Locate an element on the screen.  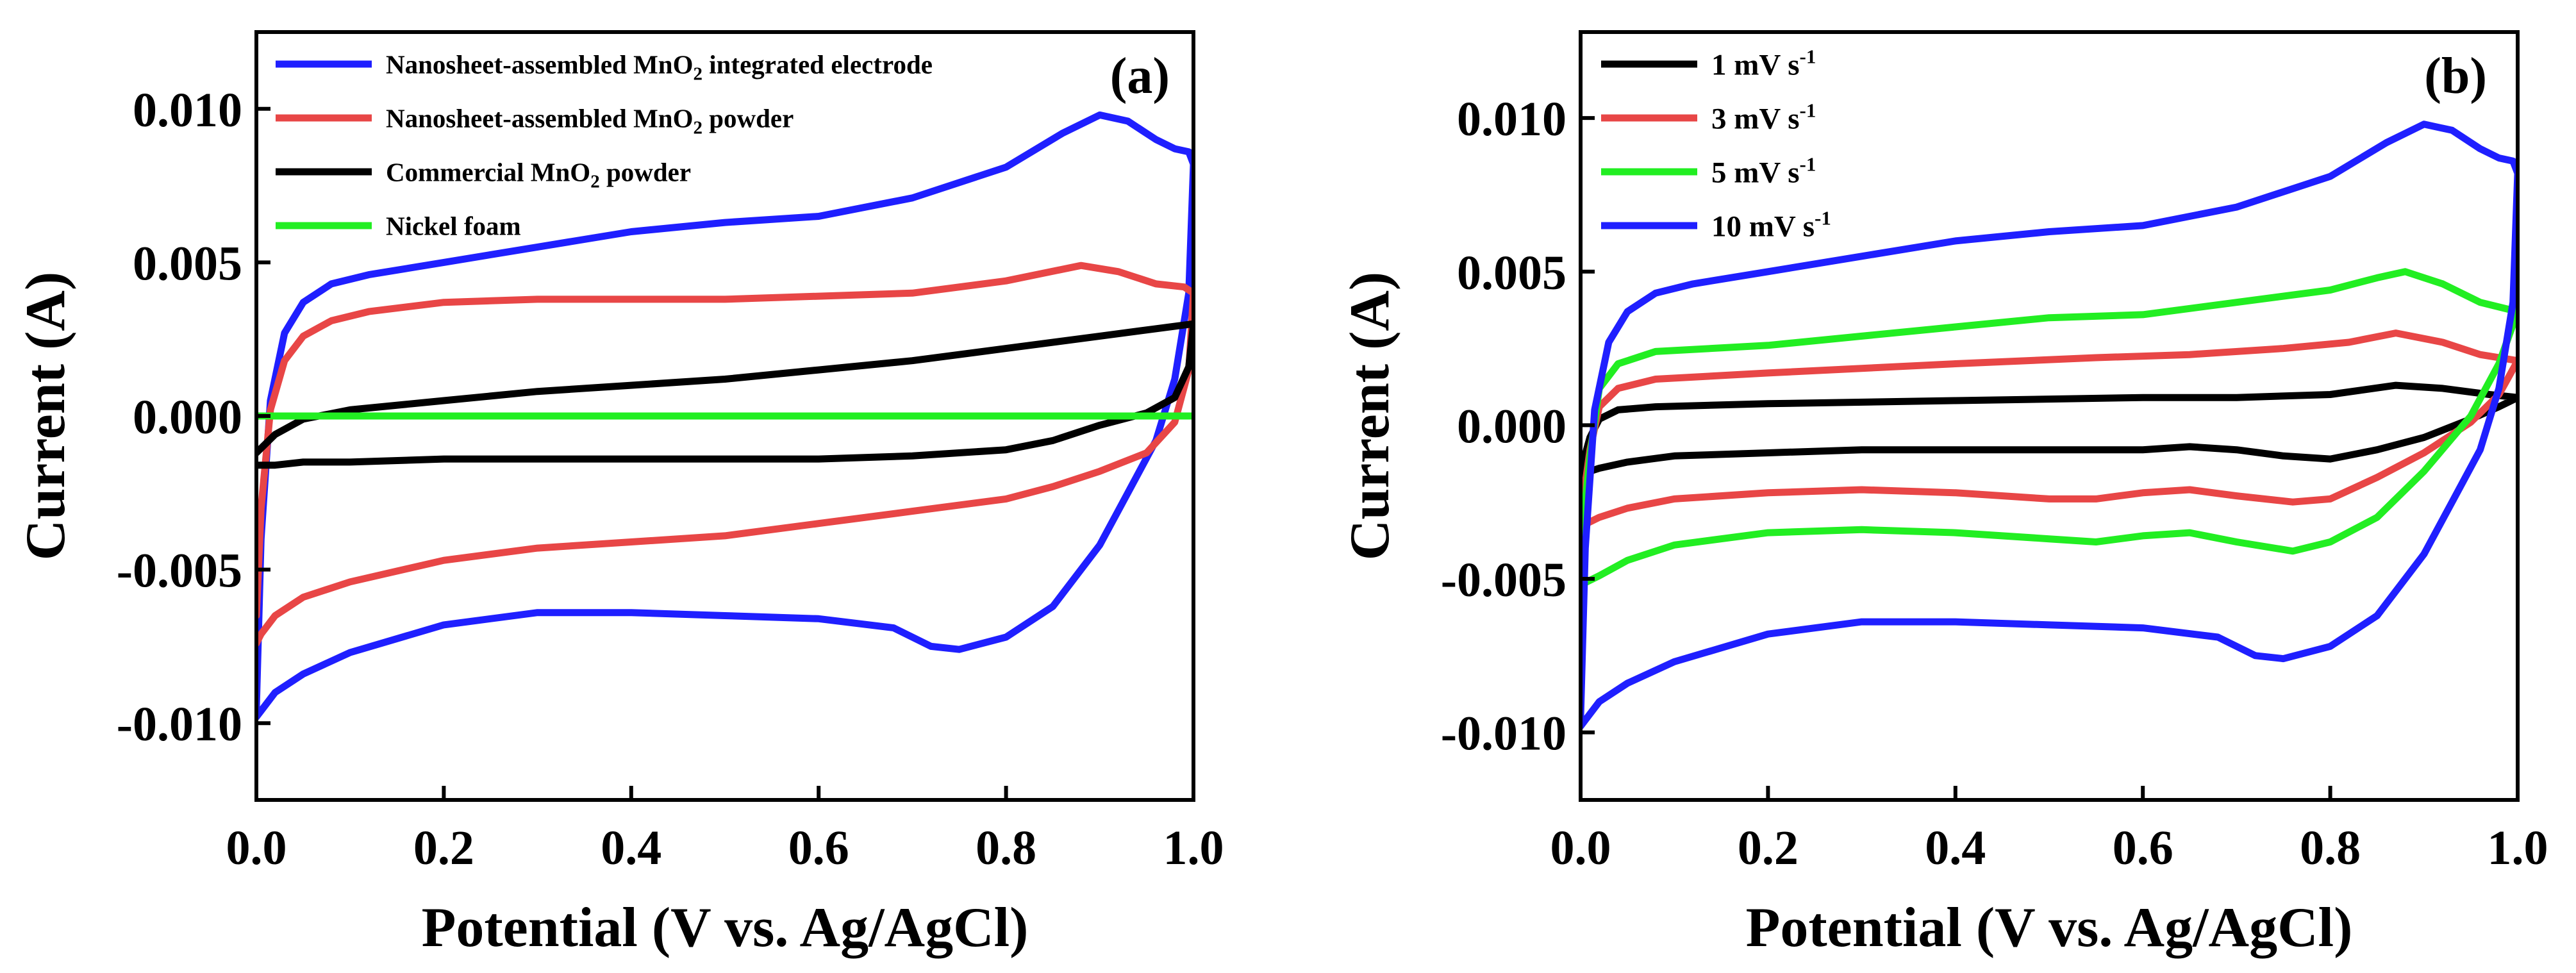
legend-label-text: Nickel foam is located at coordinates (454, 225).